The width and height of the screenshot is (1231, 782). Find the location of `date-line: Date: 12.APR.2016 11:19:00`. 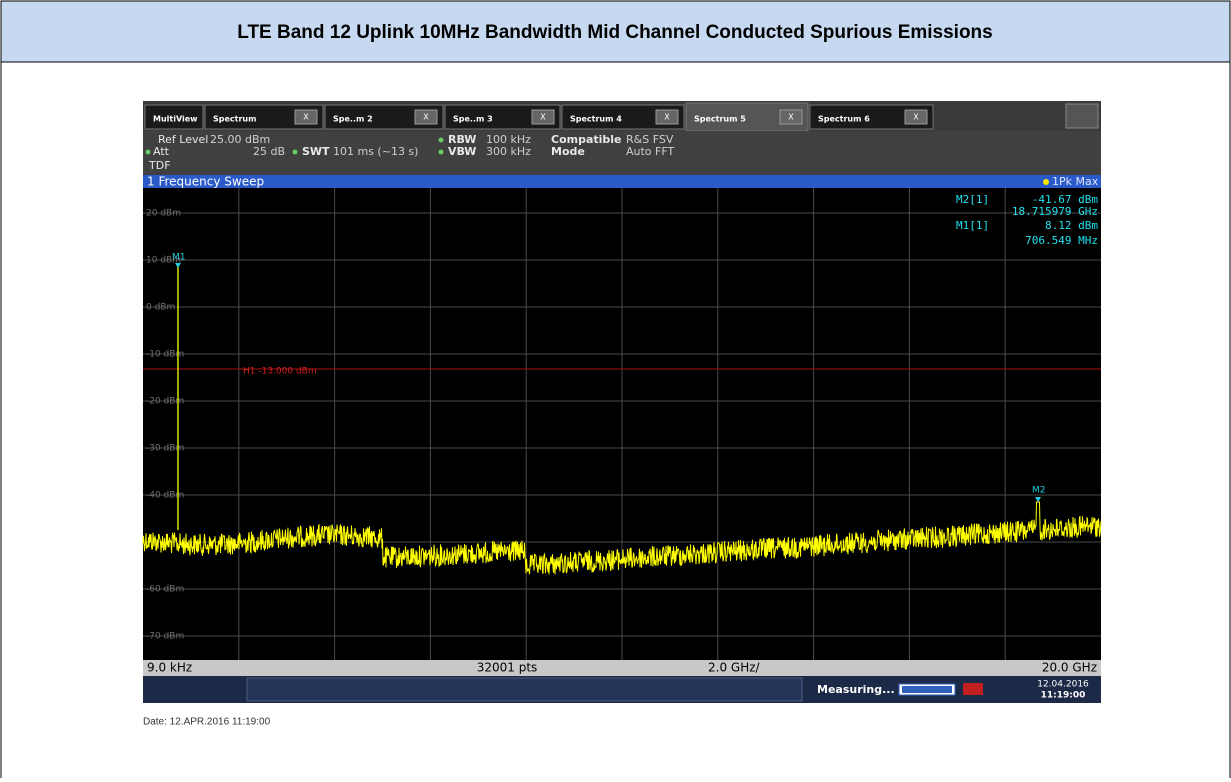

date-line: Date: 12.APR.2016 11:19:00 is located at coordinates (207, 722).